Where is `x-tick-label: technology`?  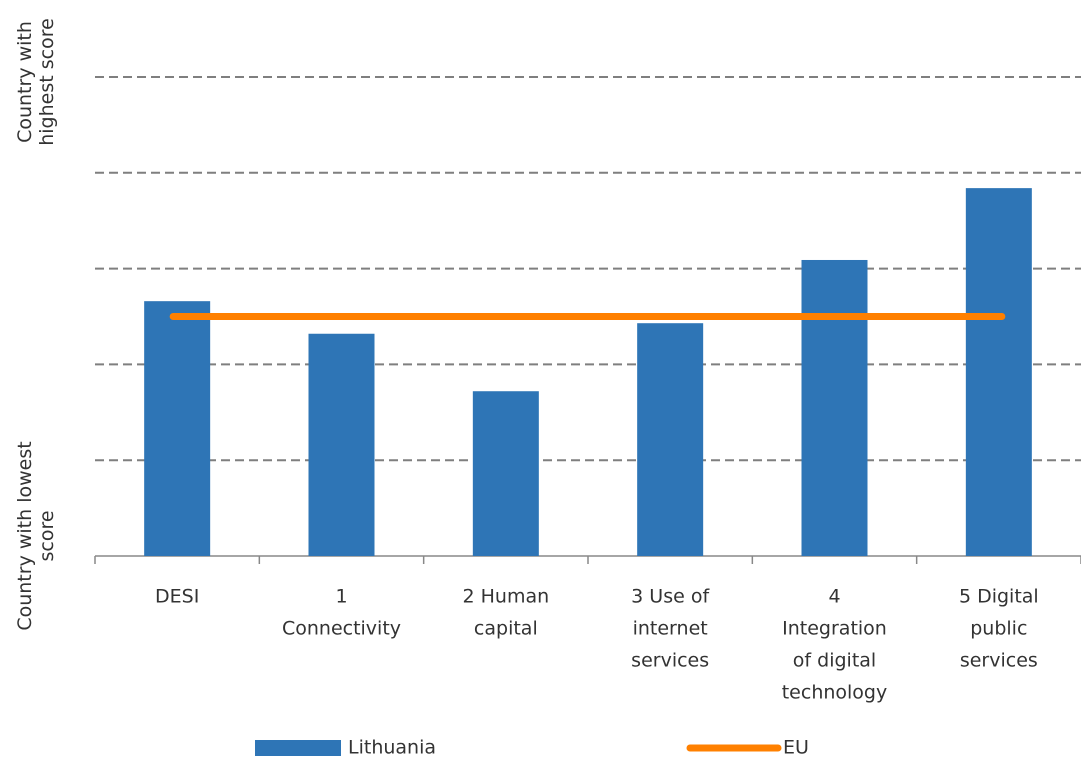
x-tick-label: technology is located at coordinates (835, 693).